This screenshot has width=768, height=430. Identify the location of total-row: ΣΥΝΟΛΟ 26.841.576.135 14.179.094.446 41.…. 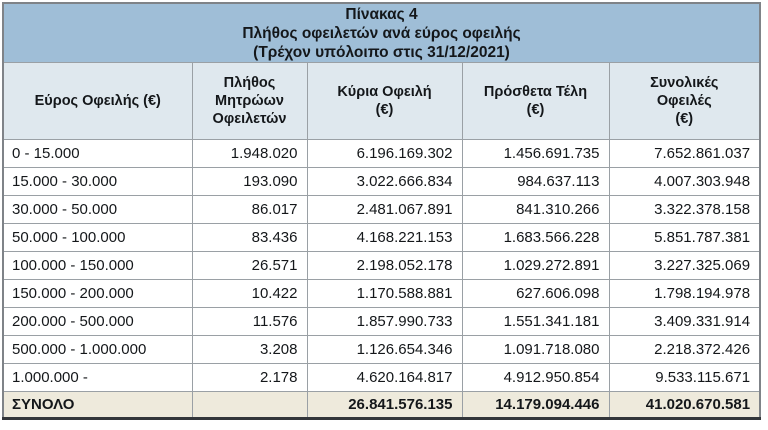
(381, 405).